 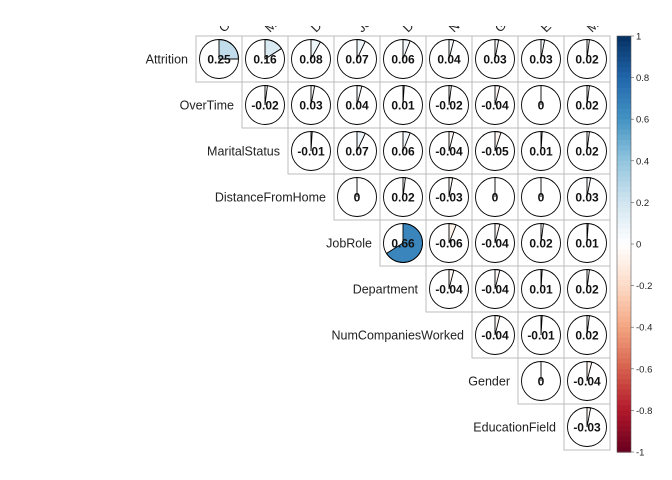 I want to click on colorbar-tick-label: -0.6, so click(x=644, y=369).